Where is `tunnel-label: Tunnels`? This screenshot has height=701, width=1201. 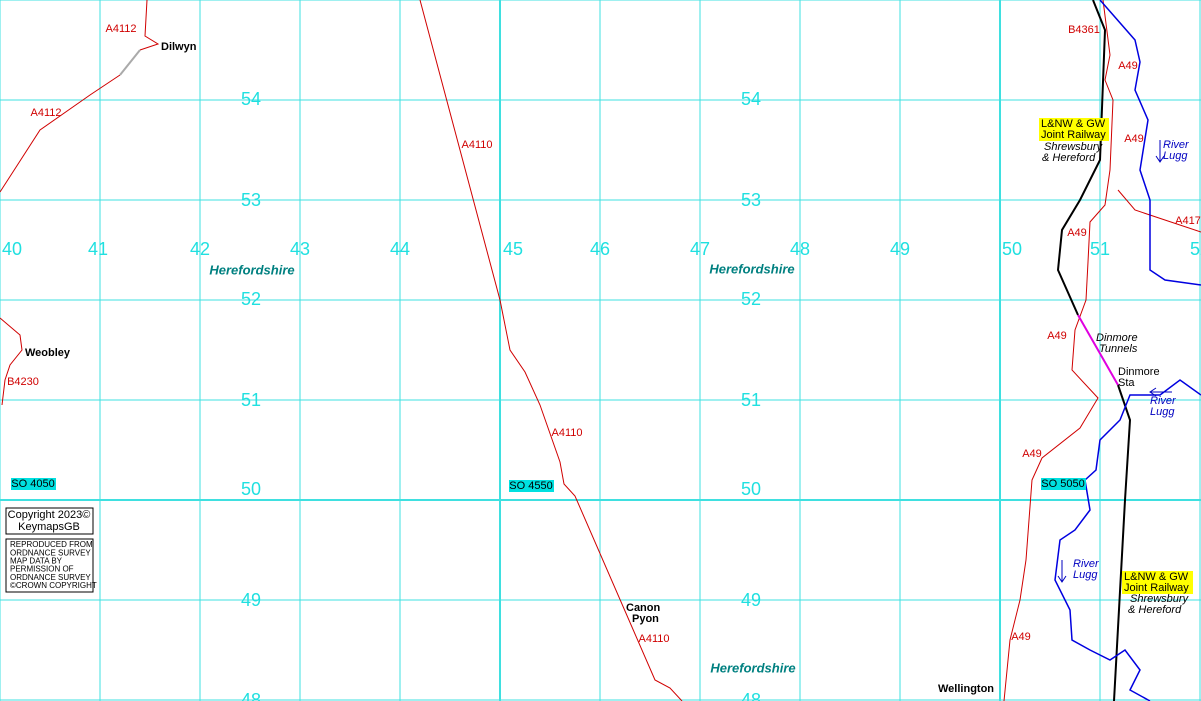 tunnel-label: Tunnels is located at coordinates (1118, 349).